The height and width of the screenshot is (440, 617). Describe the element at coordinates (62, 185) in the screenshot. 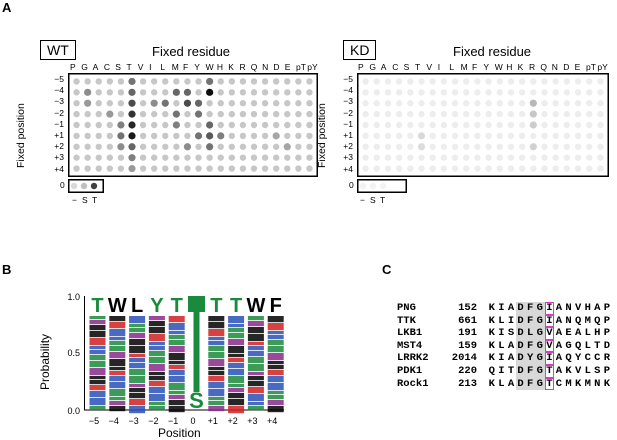

I see `wt-control-row-label: 0` at that location.